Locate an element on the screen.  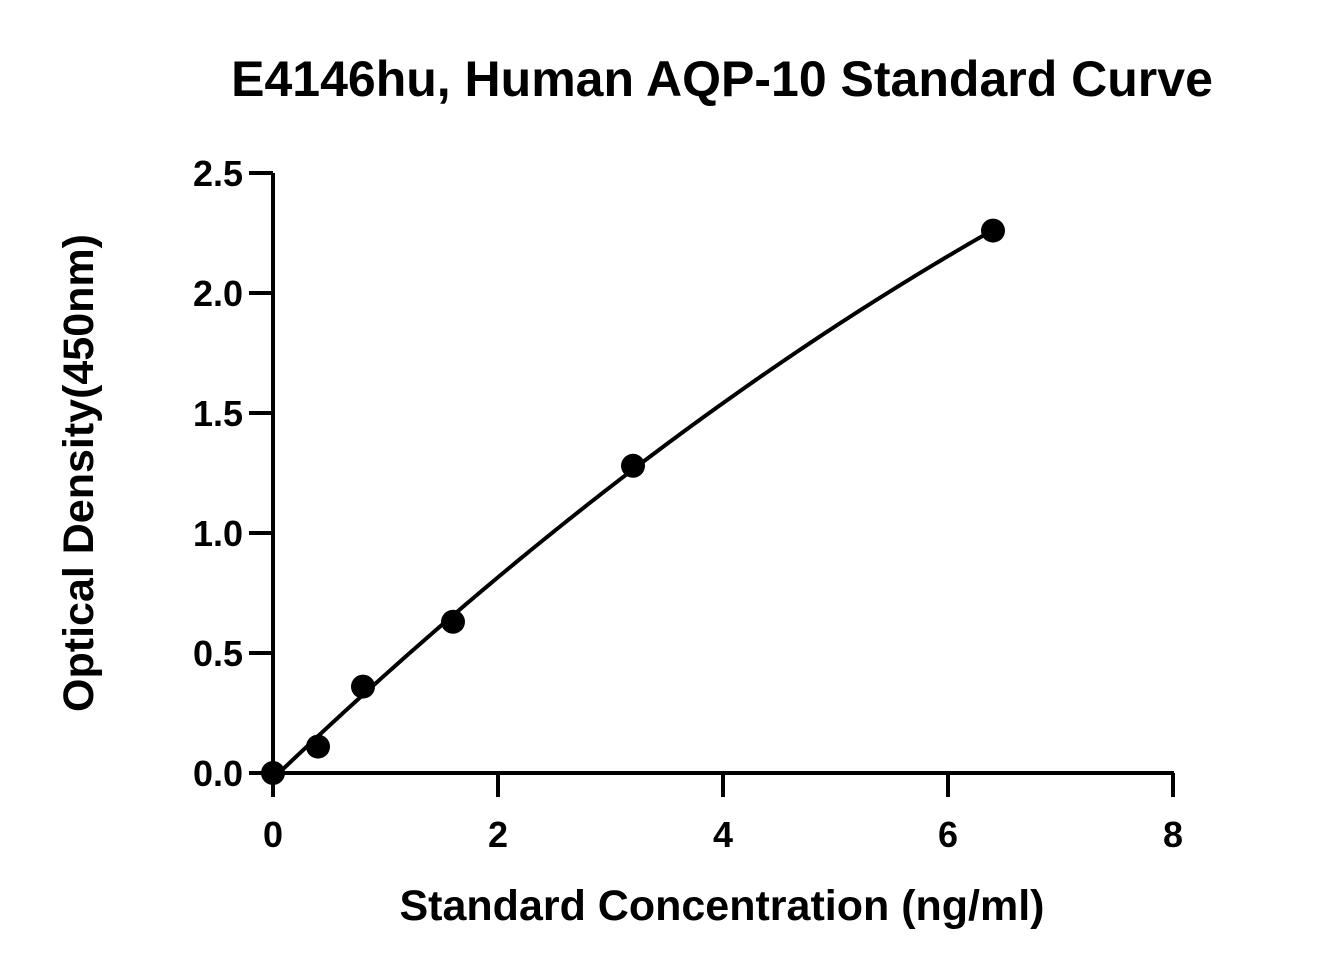
x-tick-label: 2 is located at coordinates (498, 834).